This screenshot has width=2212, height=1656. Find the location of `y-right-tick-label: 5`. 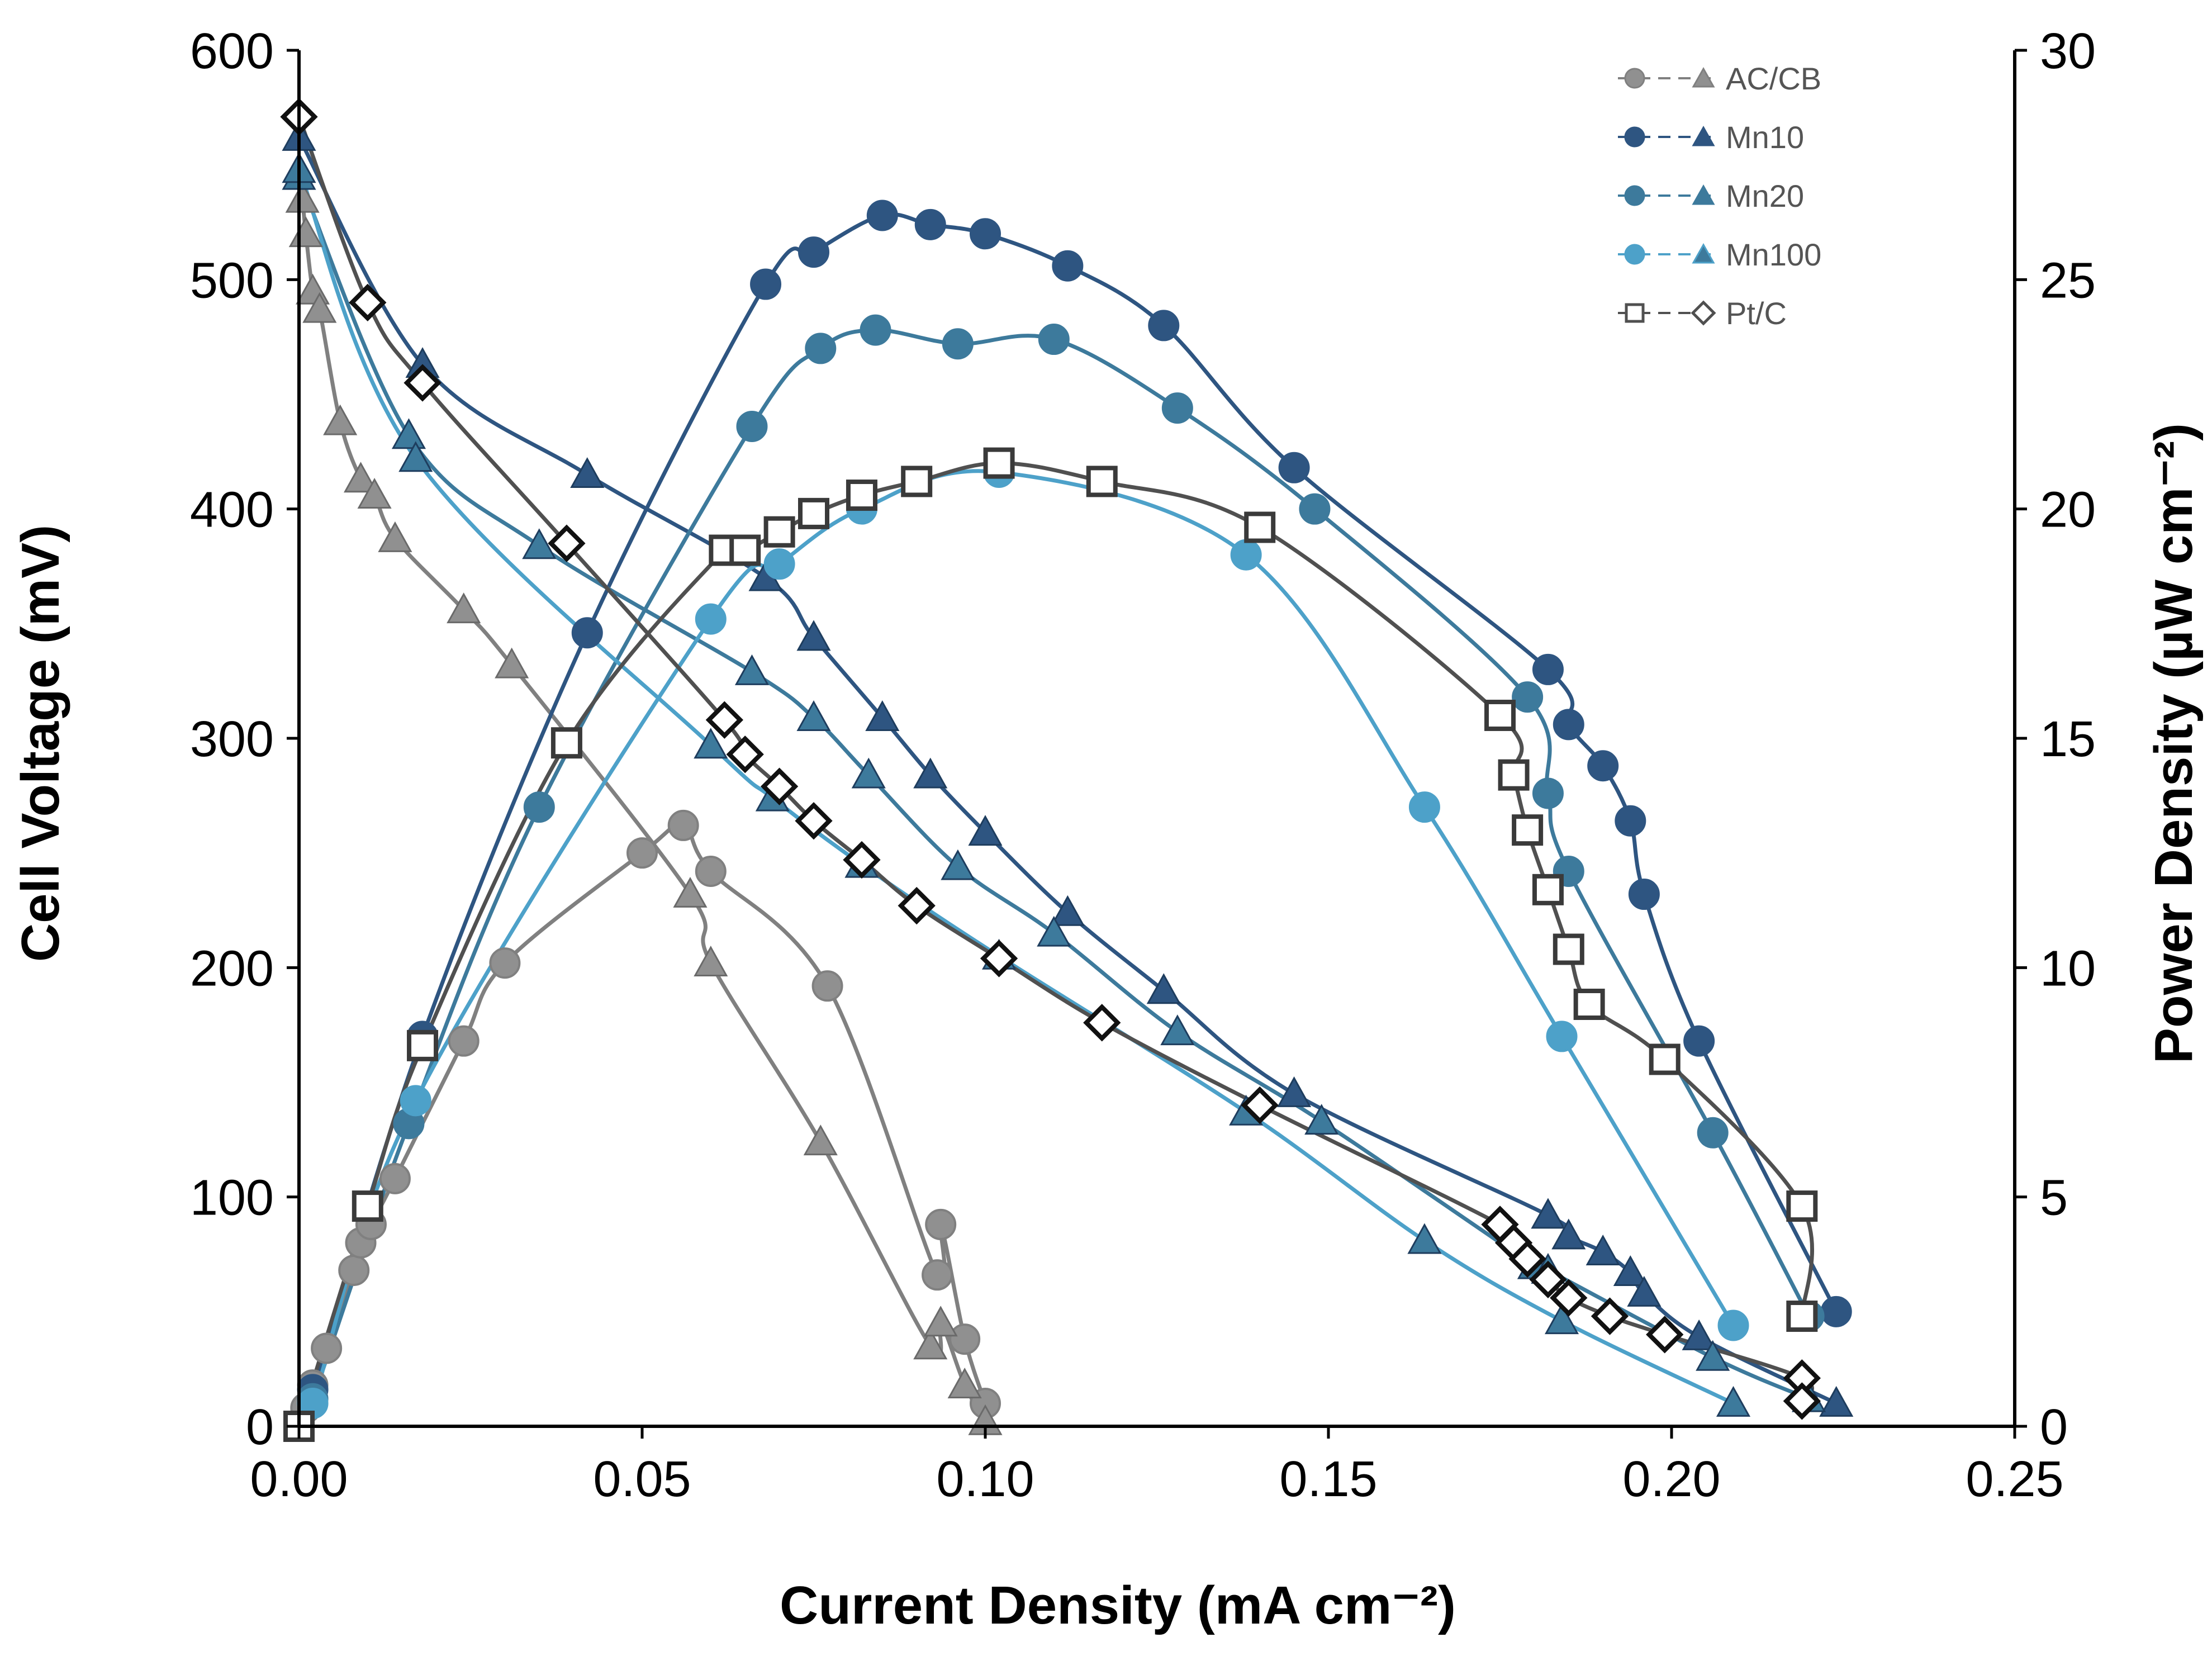

y-right-tick-label: 5 is located at coordinates (2054, 1198).